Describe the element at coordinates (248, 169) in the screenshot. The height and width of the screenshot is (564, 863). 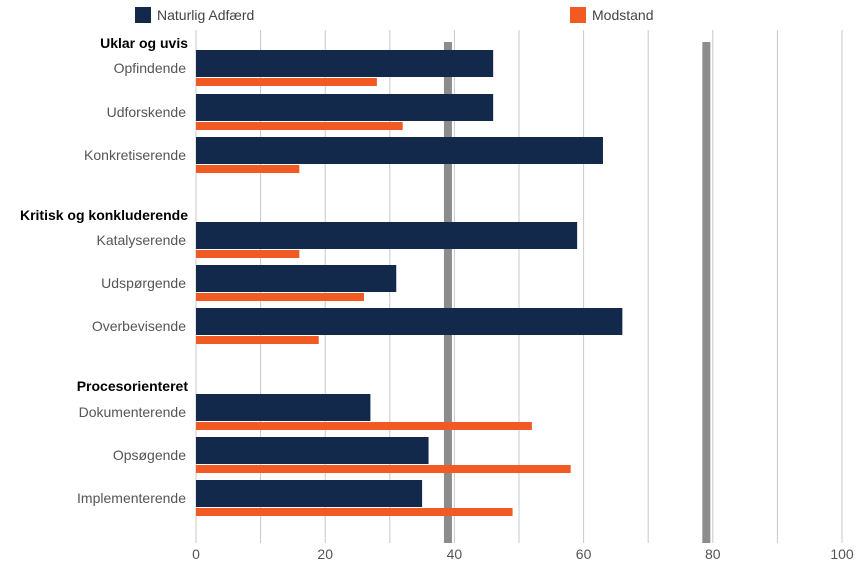
I see `bar-modstand-konkretiserende` at that location.